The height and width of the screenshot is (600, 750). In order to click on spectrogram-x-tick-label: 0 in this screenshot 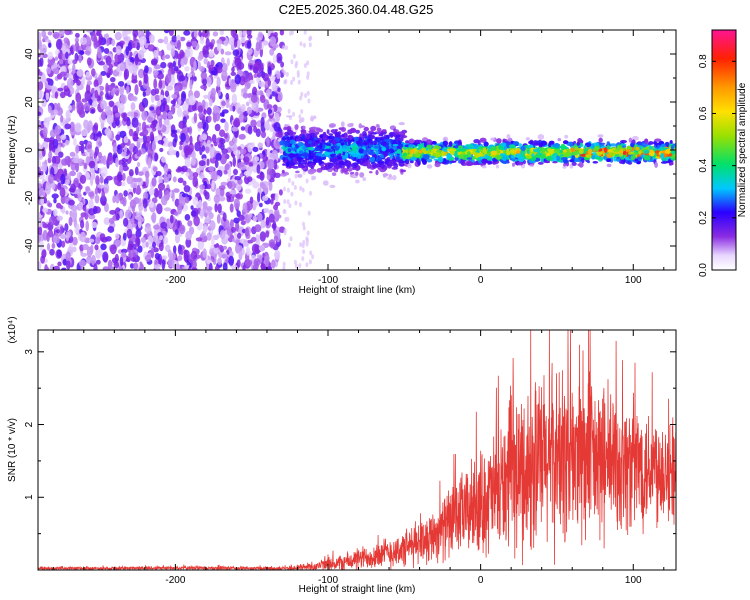, I will do `click(481, 280)`.